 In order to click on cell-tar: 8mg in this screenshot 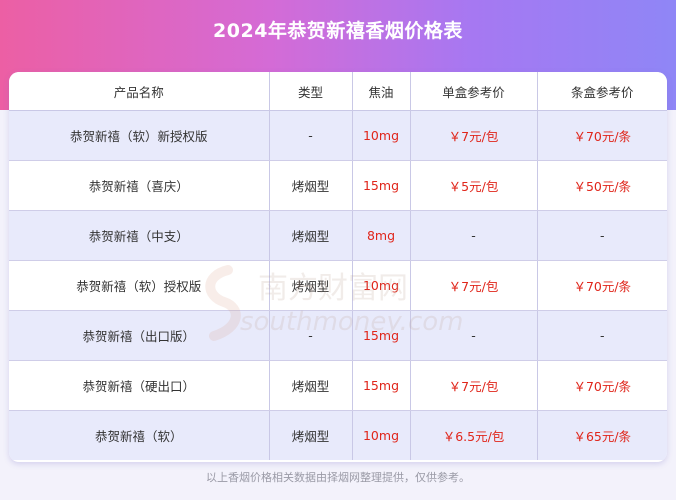, I will do `click(381, 235)`.